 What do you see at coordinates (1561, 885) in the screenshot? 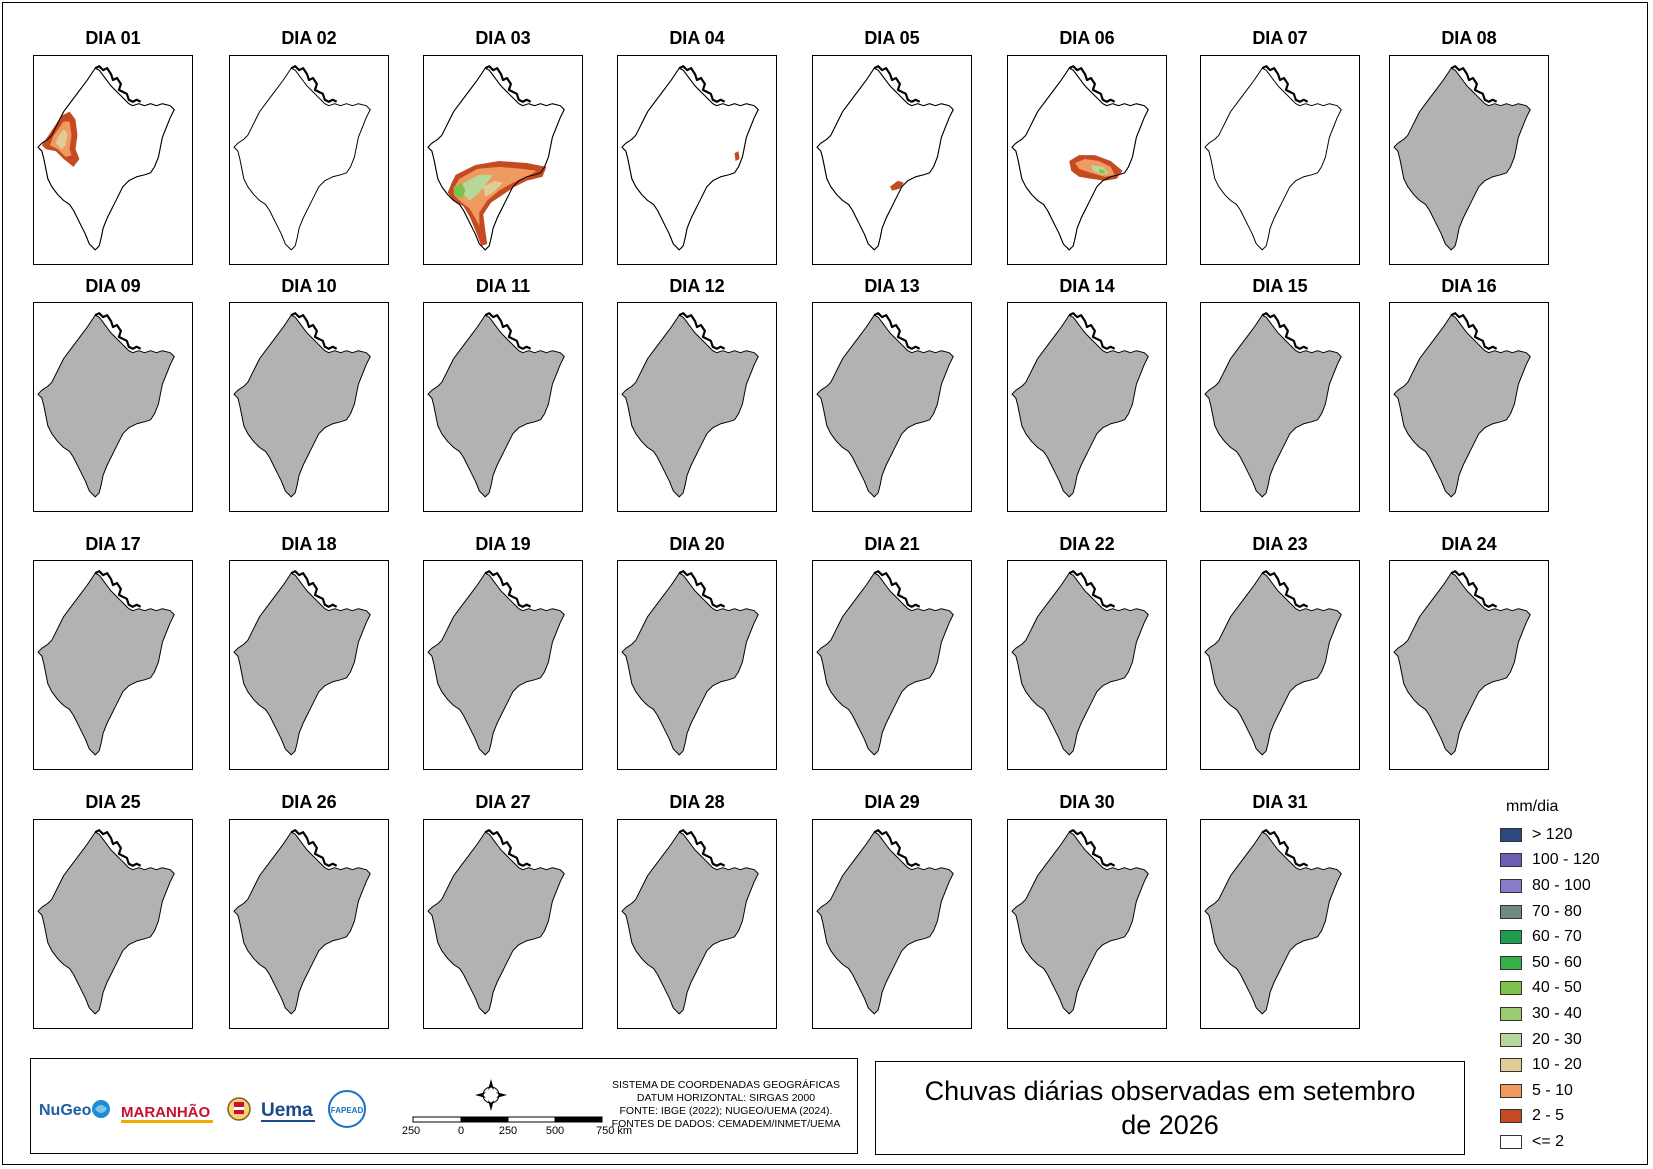
I see `legend-label: 80 - 100` at bounding box center [1561, 885].